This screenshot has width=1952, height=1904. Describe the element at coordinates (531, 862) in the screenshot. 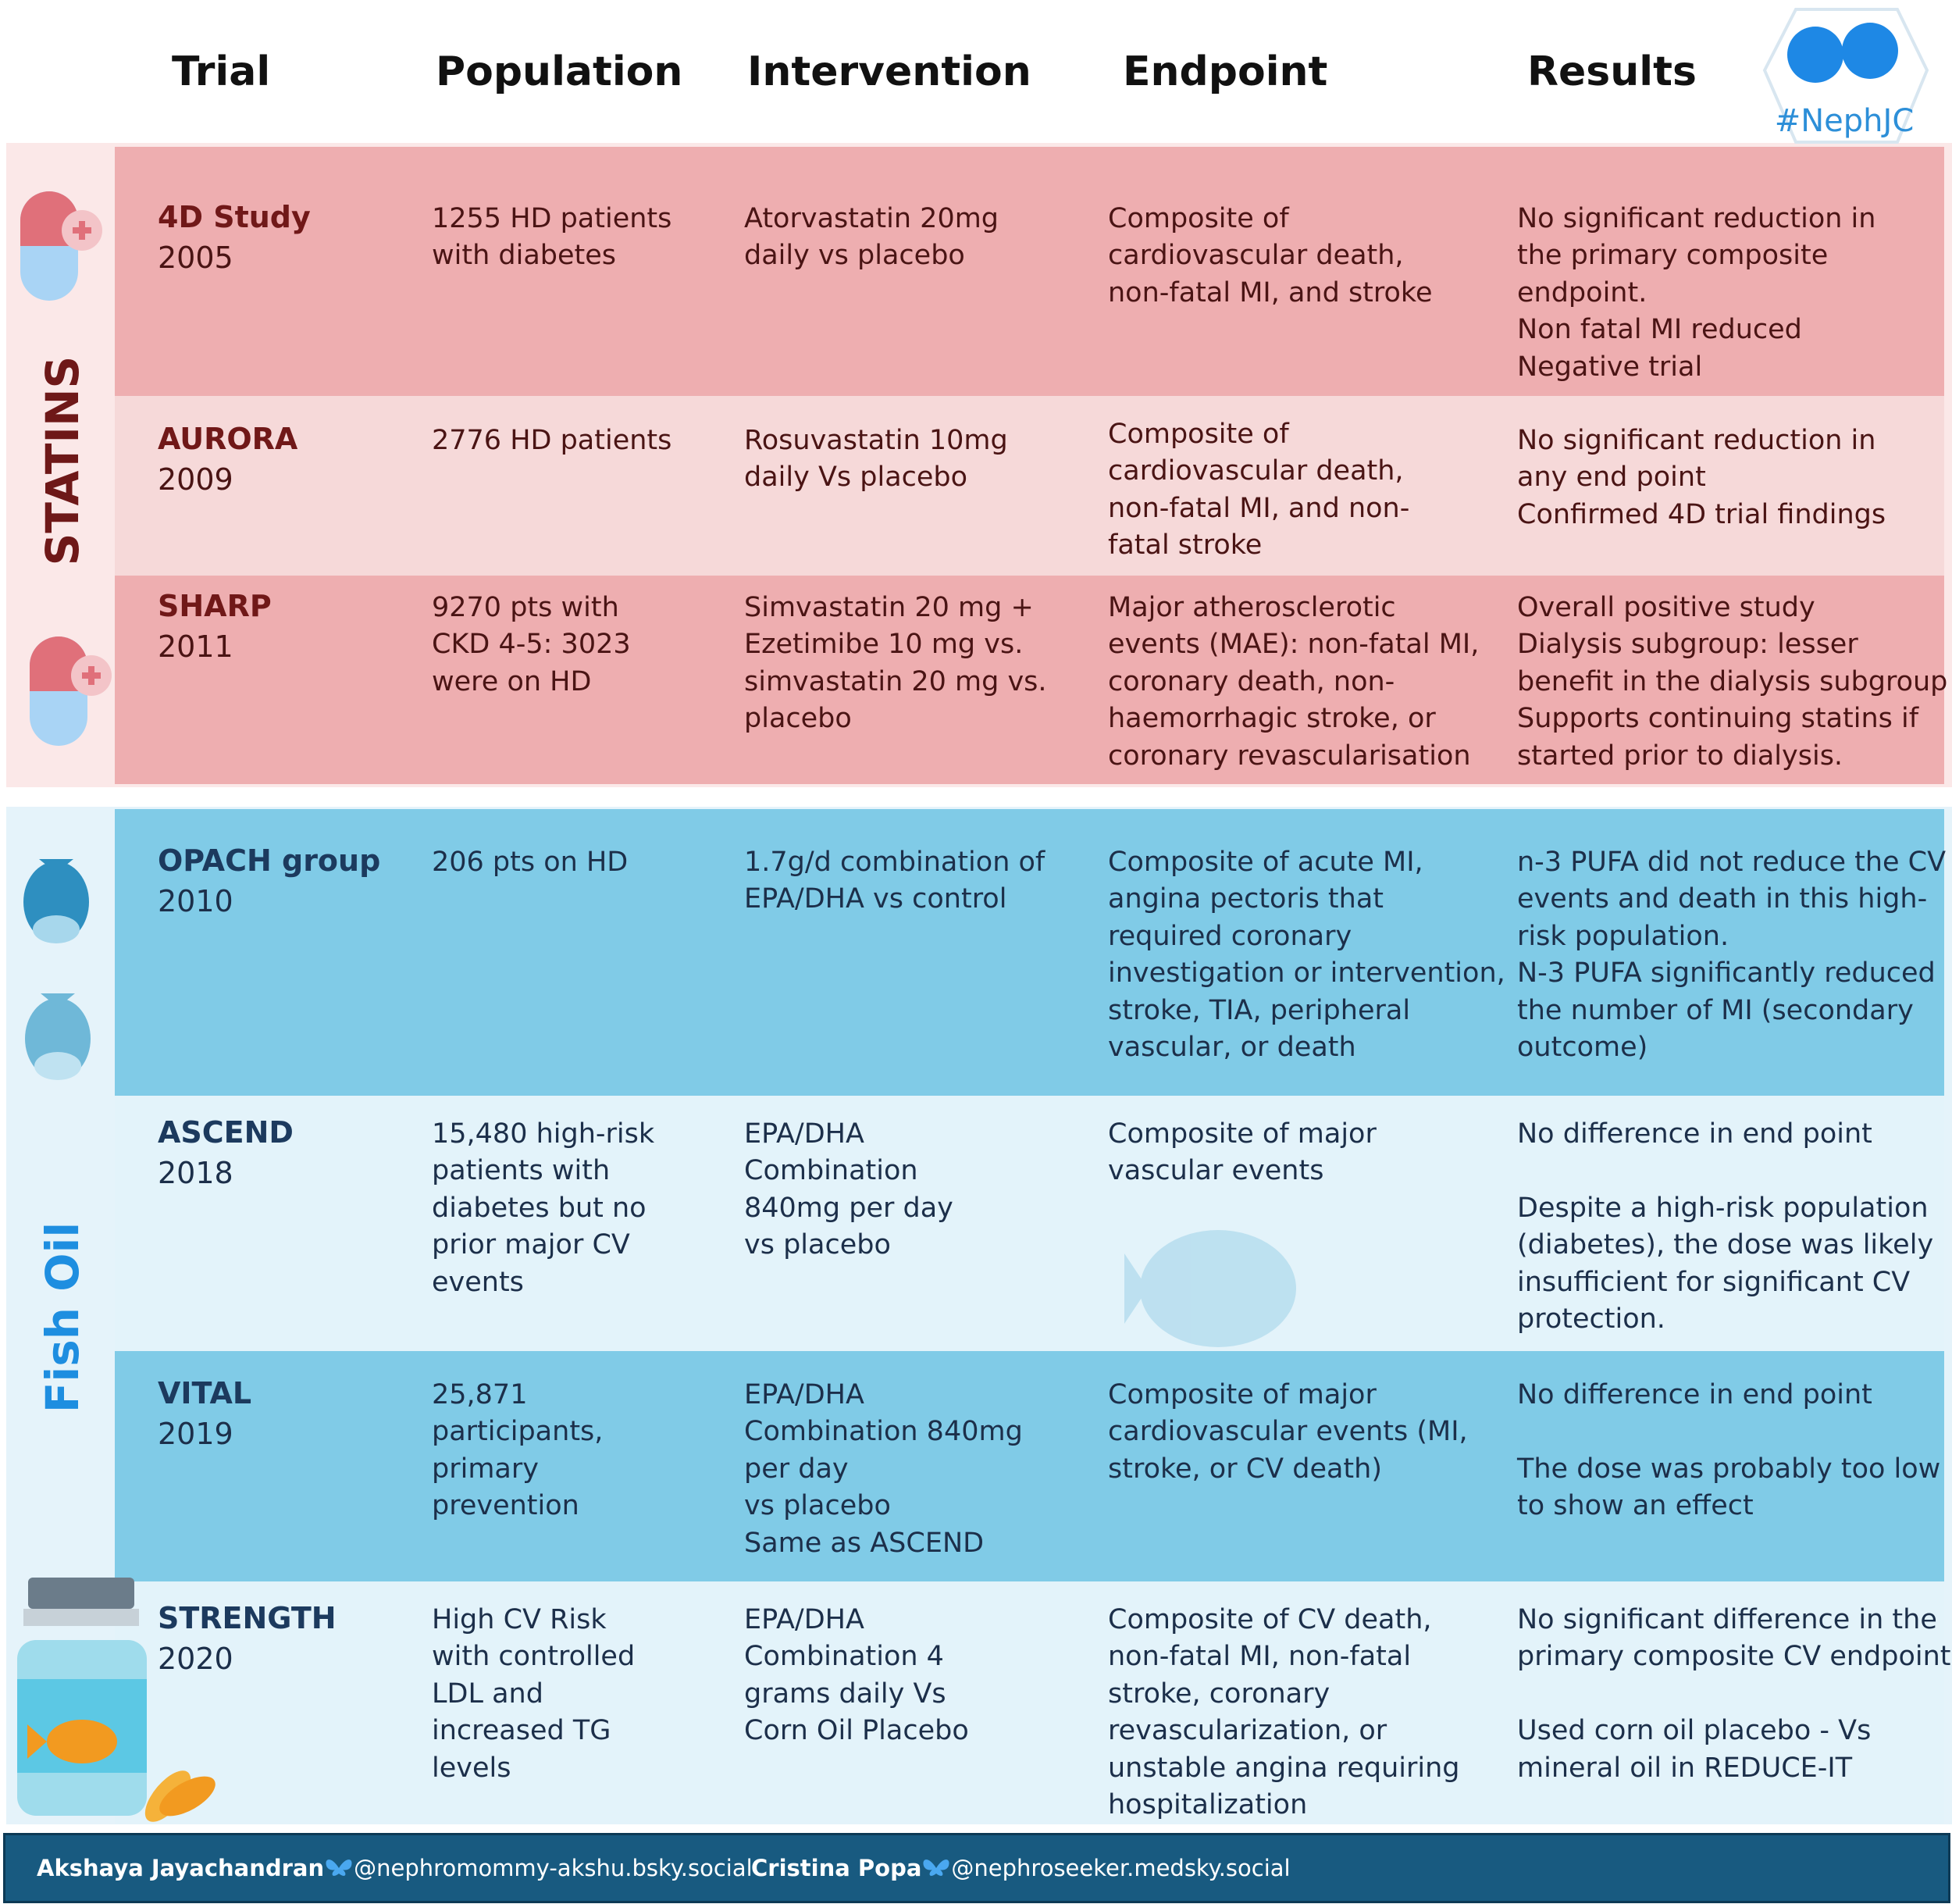

I see `cell-line: 206 pts on HD` at that location.